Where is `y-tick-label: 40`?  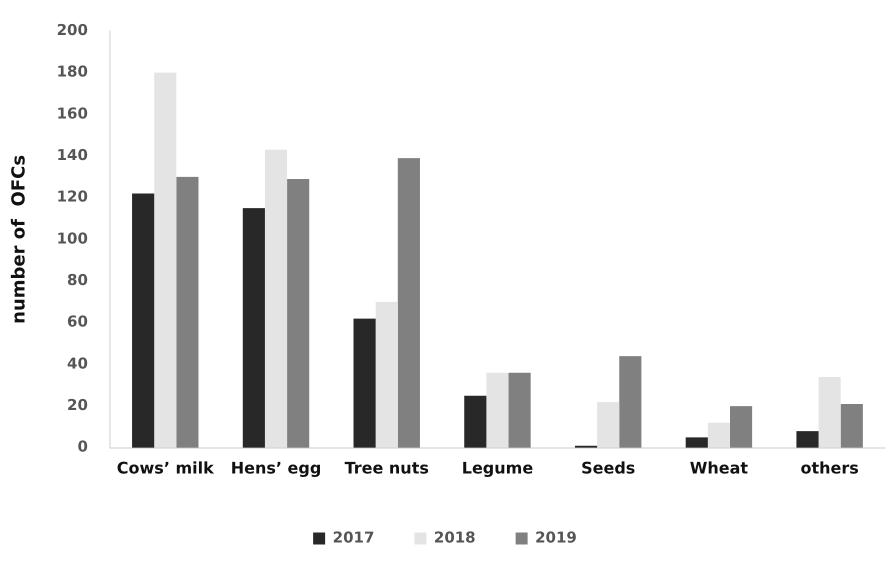
y-tick-label: 40 is located at coordinates (77, 363).